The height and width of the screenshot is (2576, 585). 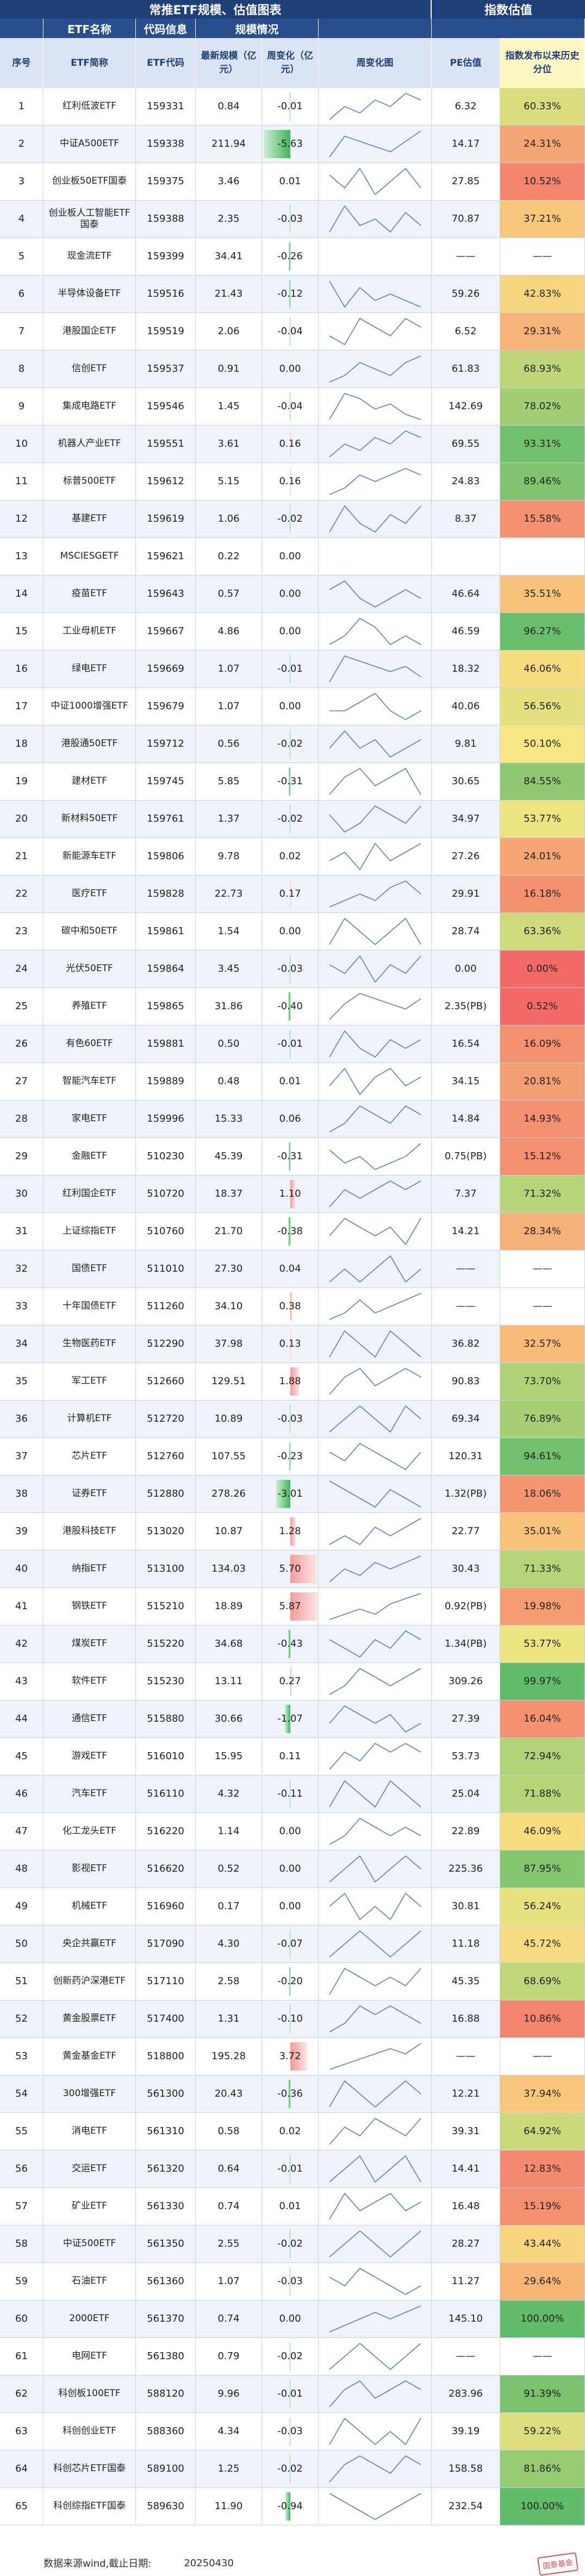 I want to click on row-weekly-change: 0.38, so click(x=290, y=1306).